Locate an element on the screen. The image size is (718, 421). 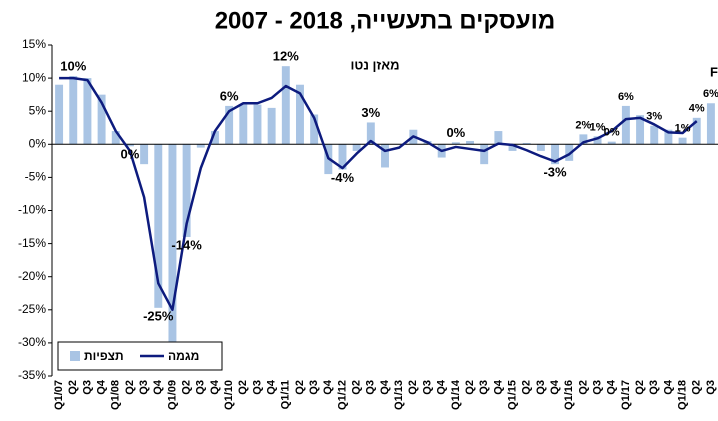
legend-swatch is located at coordinates (75, 356).